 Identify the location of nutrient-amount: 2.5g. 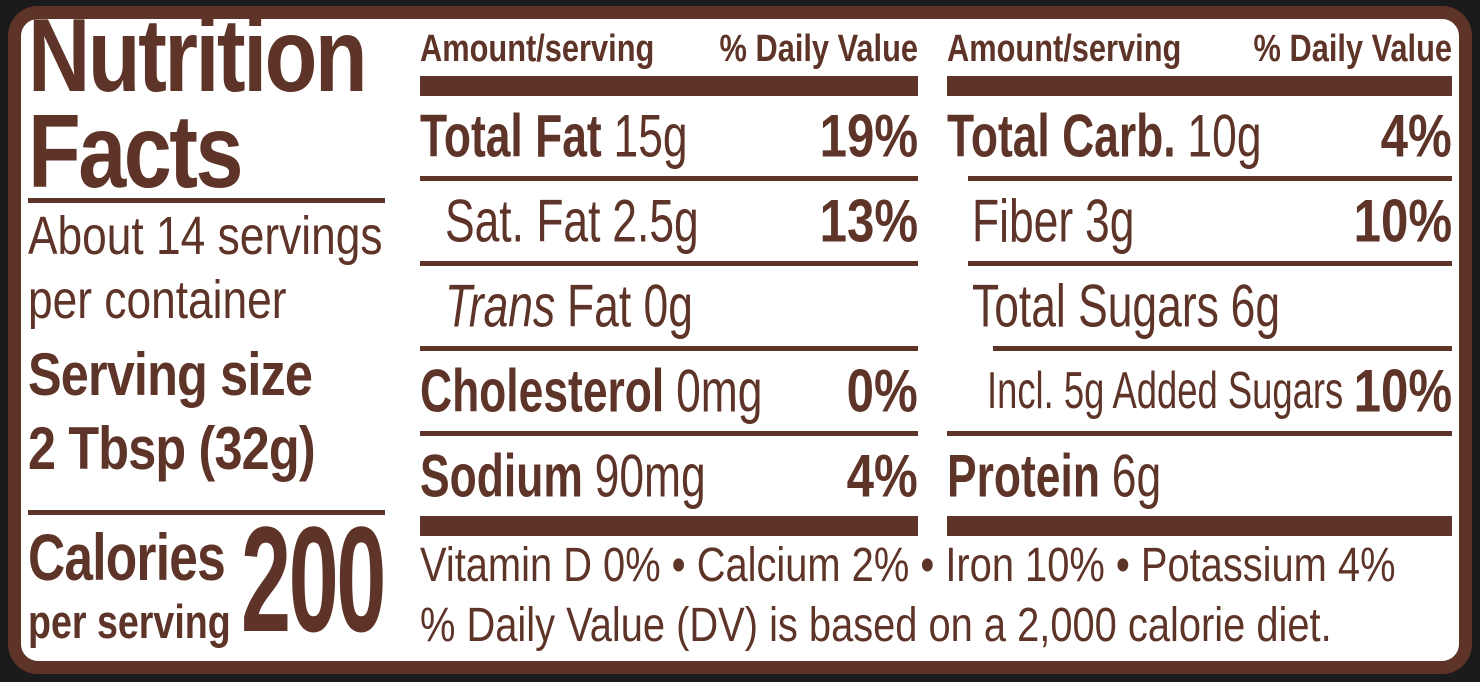
(655, 221).